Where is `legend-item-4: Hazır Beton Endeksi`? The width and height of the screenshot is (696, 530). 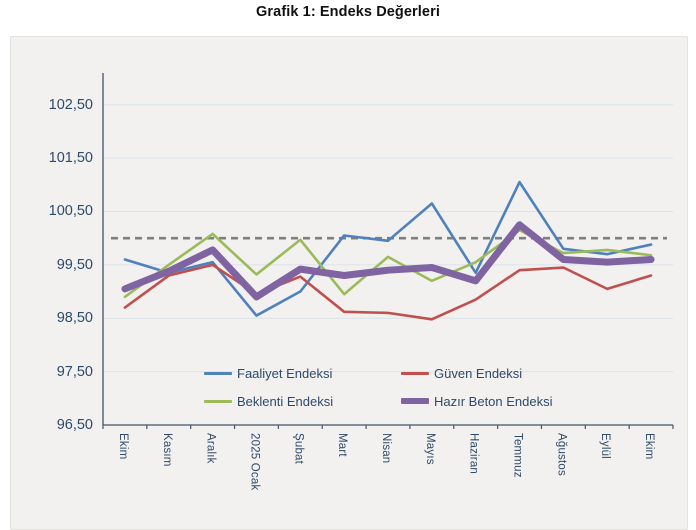 legend-item-4: Hazır Beton Endeksi is located at coordinates (477, 401).